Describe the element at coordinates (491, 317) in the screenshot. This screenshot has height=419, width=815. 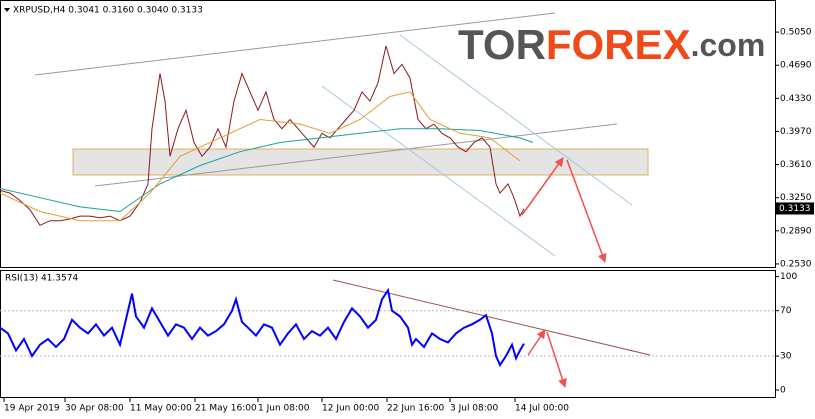
I see `rsi-trend-line` at that location.